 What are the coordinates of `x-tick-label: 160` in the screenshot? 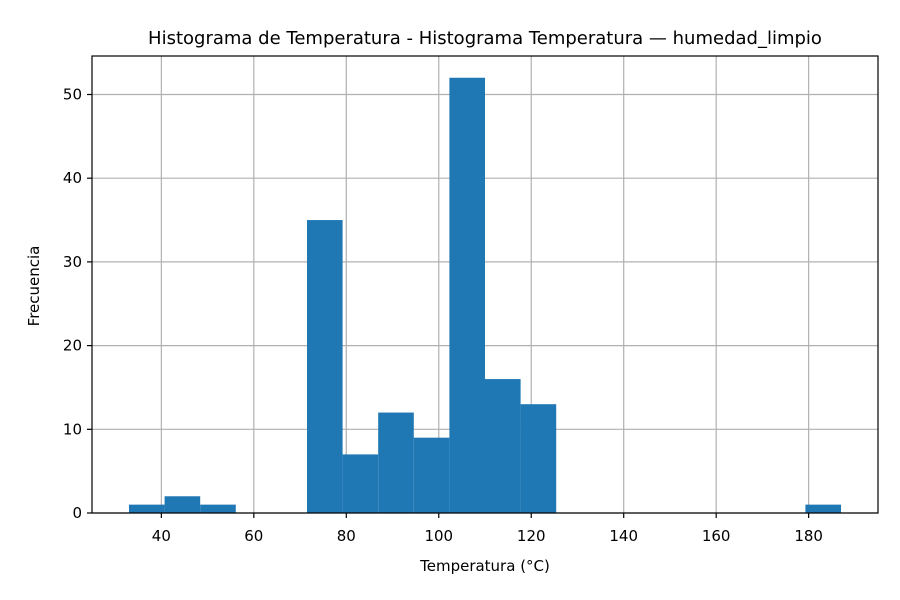 It's located at (716, 536).